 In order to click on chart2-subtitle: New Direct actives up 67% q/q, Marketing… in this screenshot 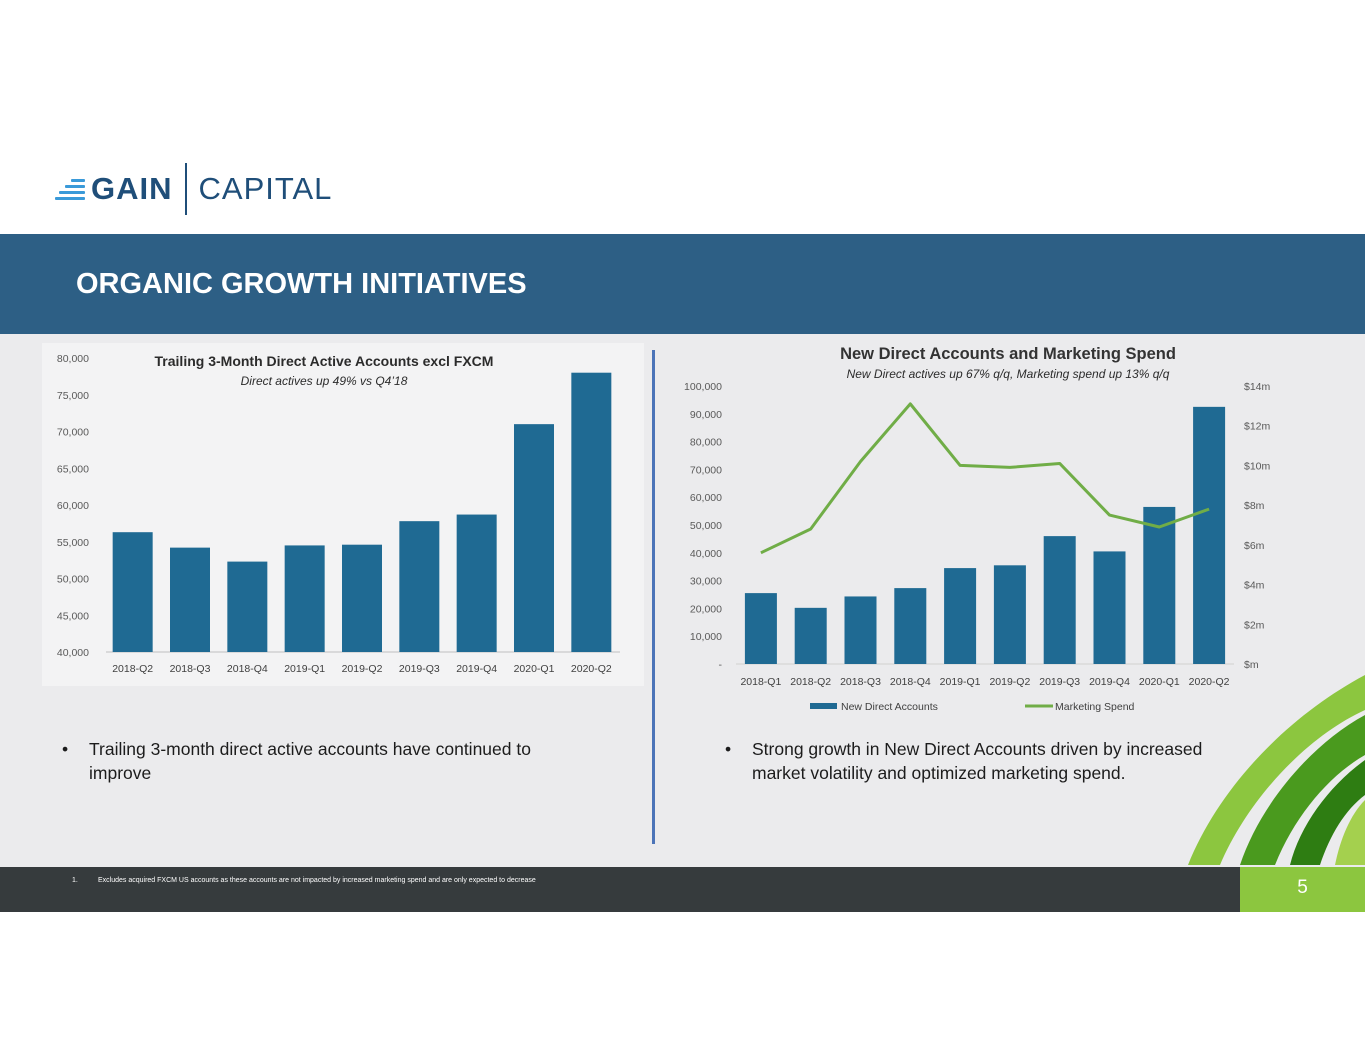, I will do `click(1008, 374)`.